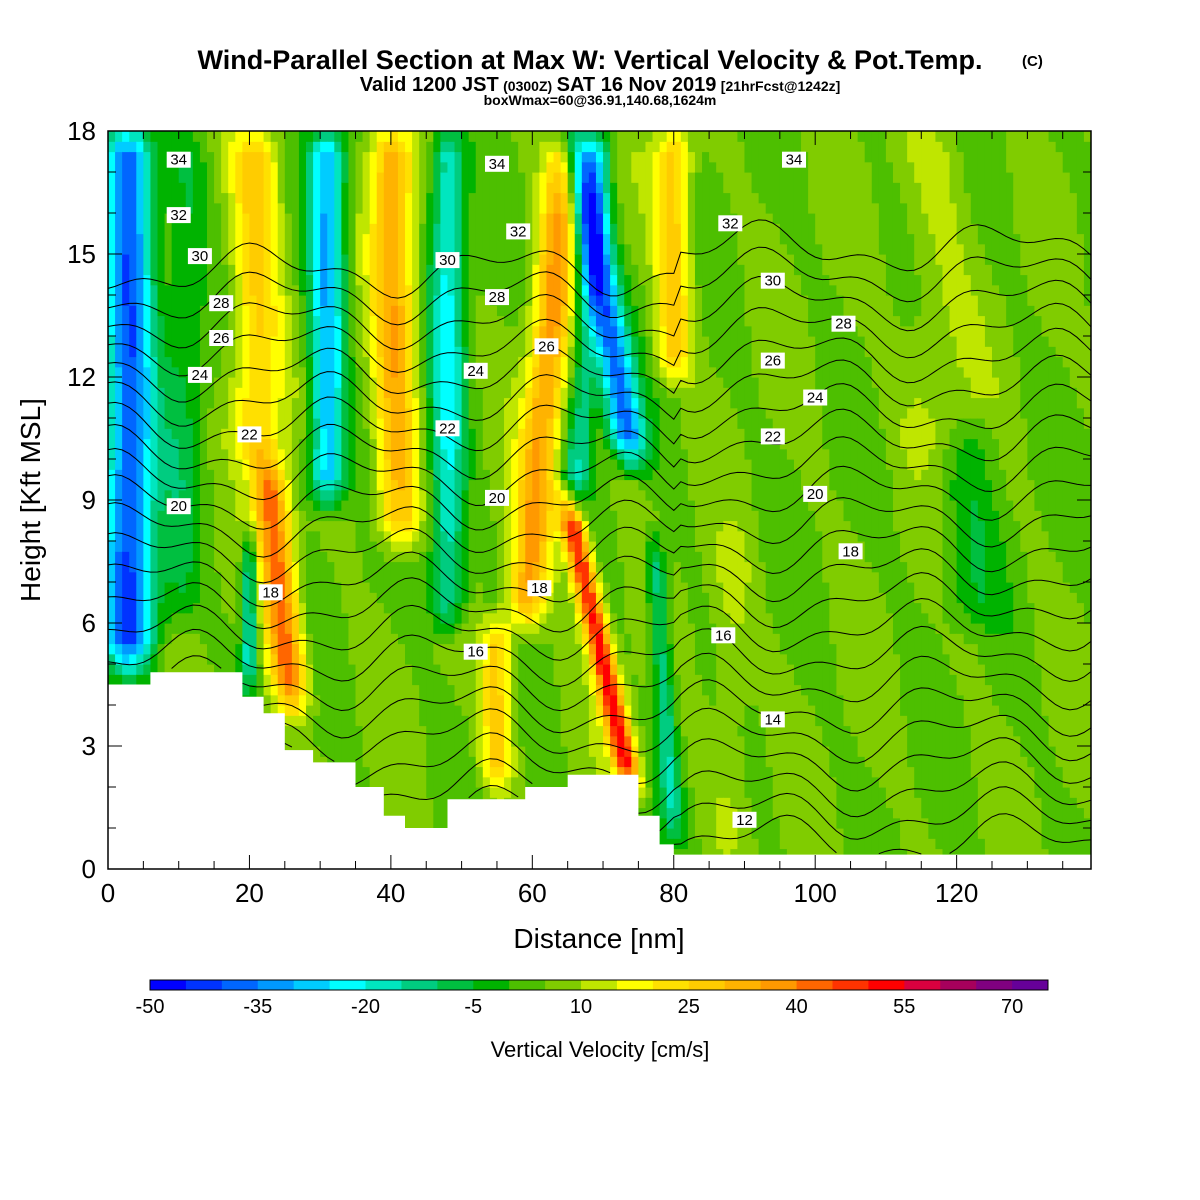 The width and height of the screenshot is (1200, 1200). Describe the element at coordinates (1032, 61) in the screenshot. I see `title-mark: (C)` at that location.